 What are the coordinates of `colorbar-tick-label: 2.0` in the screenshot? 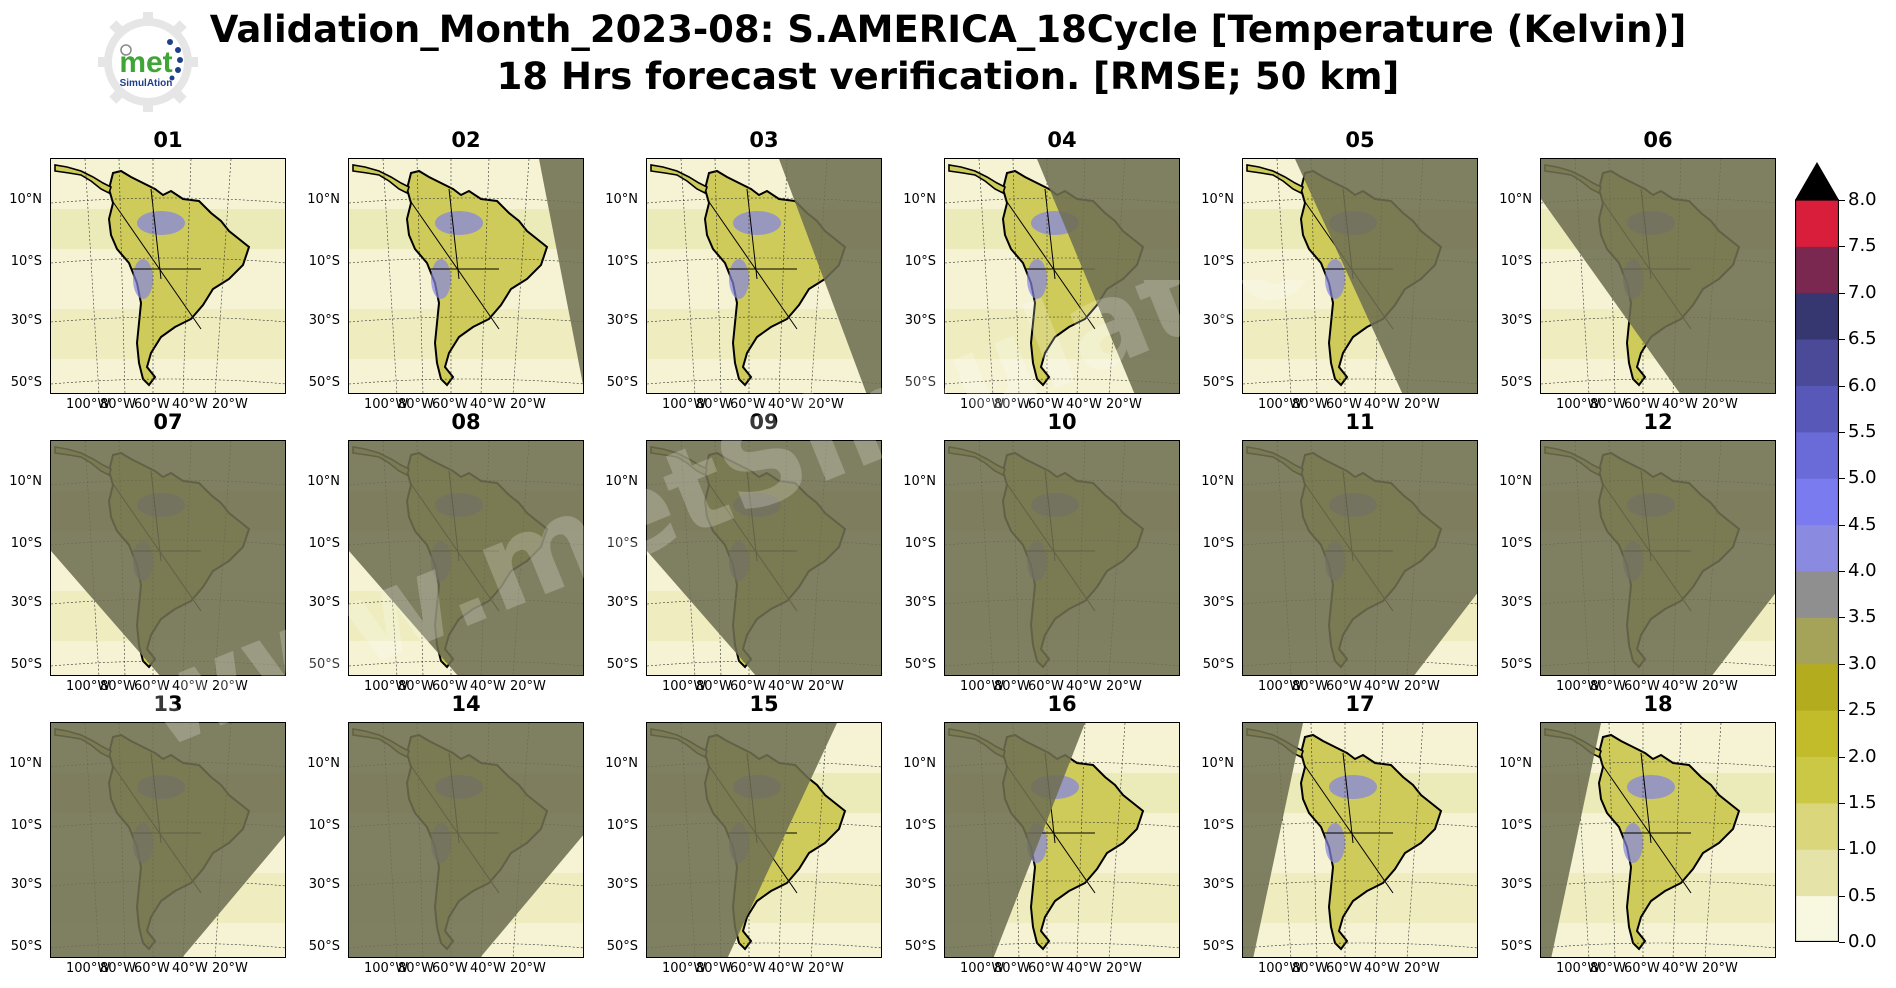 It's located at (1862, 756).